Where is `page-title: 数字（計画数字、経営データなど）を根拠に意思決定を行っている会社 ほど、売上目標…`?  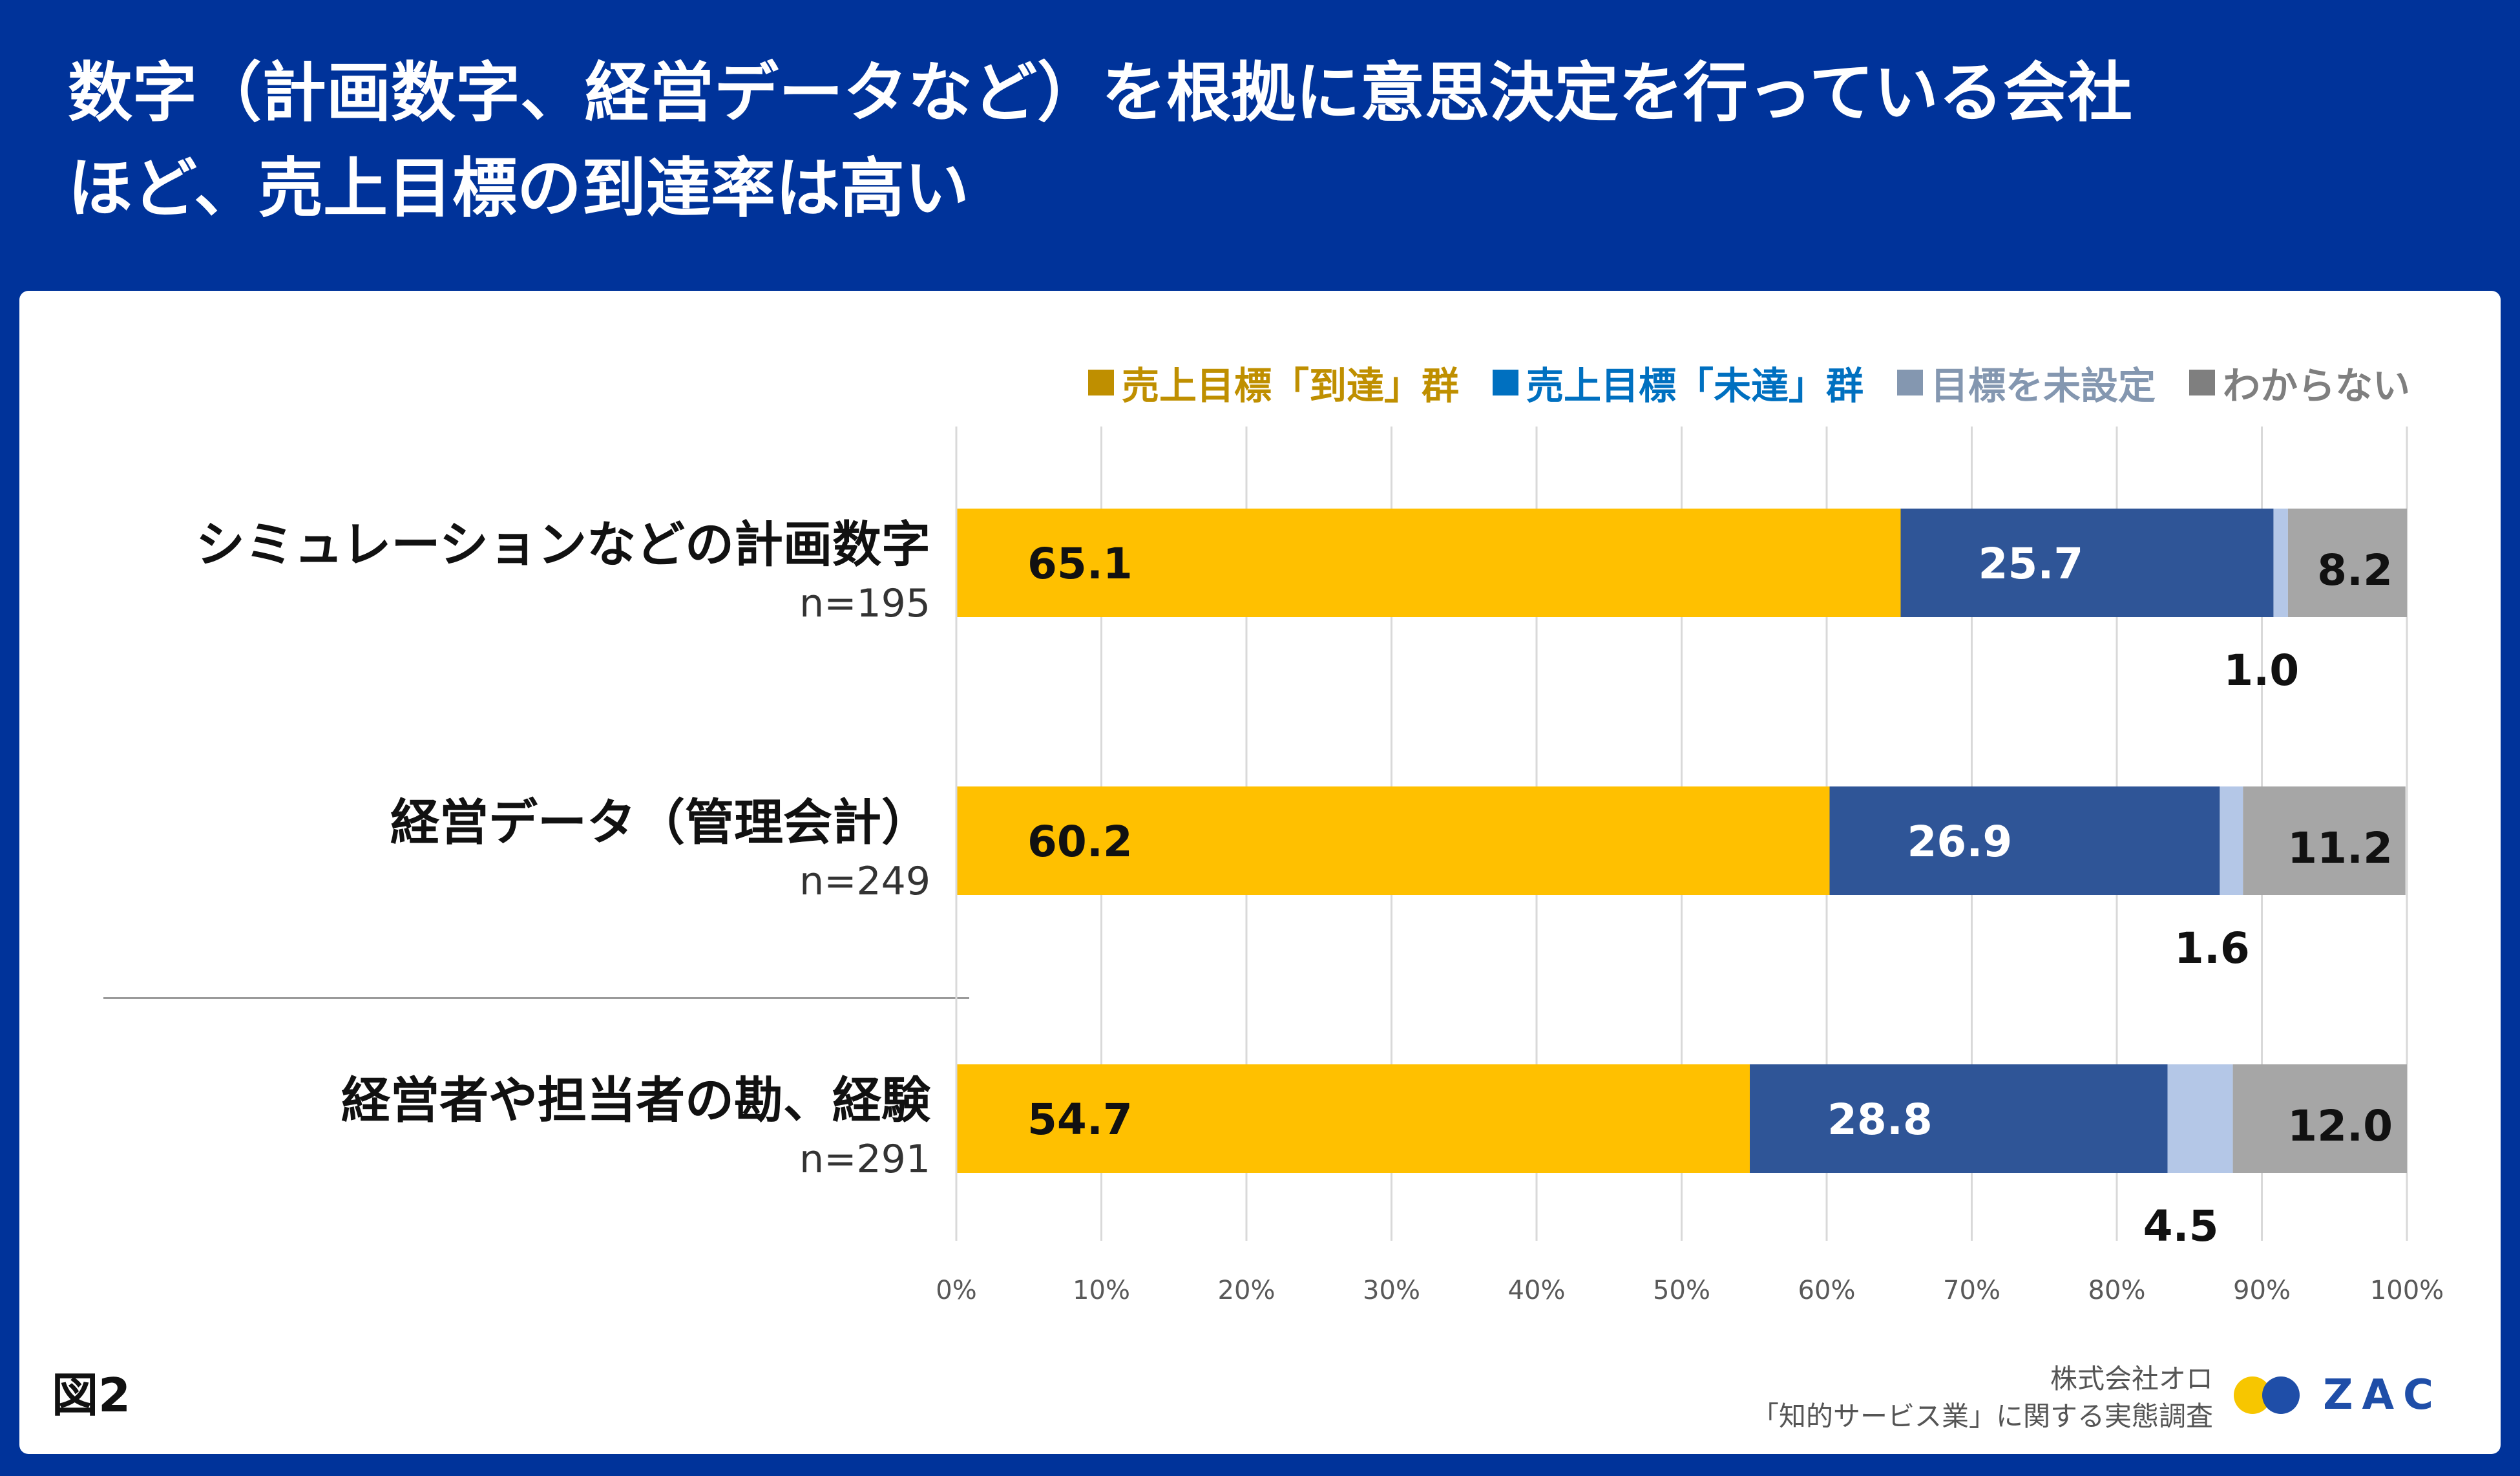
page-title: 数字（計画数字、経営データなど）を根拠に意思決定を行っている会社 ほど、売上目標… is located at coordinates (1264, 141).